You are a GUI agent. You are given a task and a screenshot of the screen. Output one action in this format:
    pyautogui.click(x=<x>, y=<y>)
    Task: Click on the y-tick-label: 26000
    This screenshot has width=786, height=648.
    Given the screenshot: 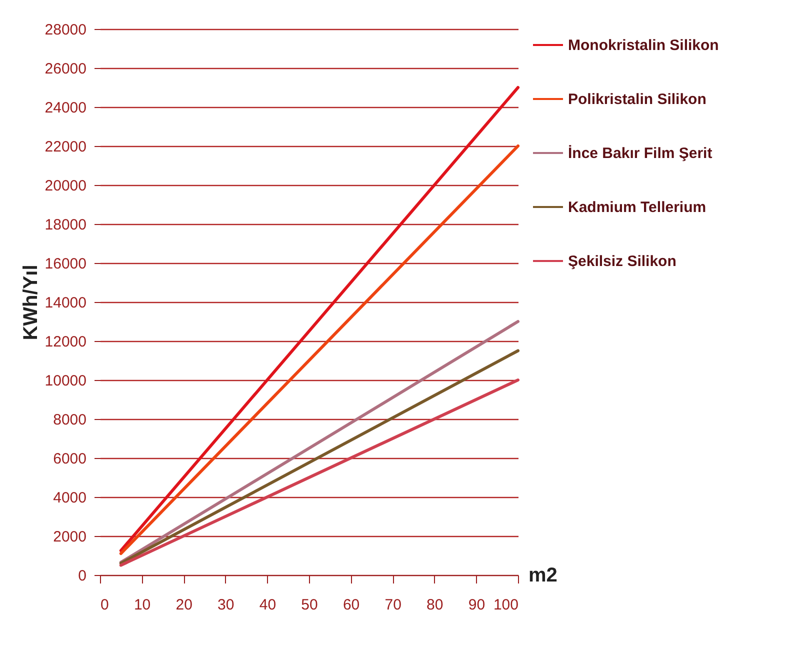 What is the action you would take?
    pyautogui.click(x=65, y=69)
    